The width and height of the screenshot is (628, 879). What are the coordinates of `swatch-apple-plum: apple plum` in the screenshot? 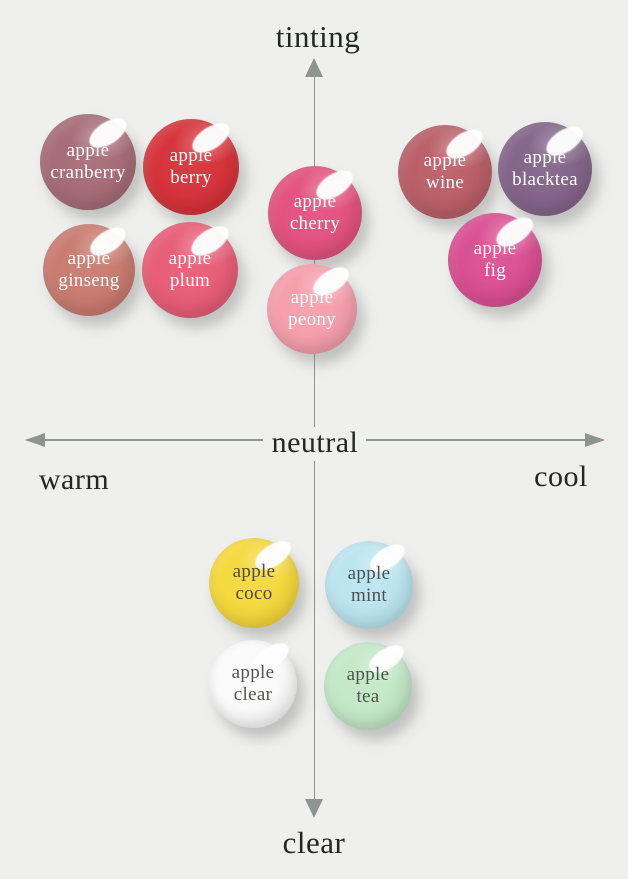 It's located at (190, 268).